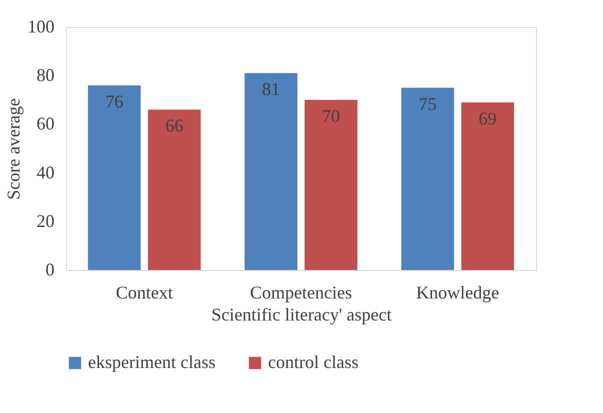  Describe the element at coordinates (301, 314) in the screenshot. I see `x-axis-title: Scientific literacy' aspect` at that location.